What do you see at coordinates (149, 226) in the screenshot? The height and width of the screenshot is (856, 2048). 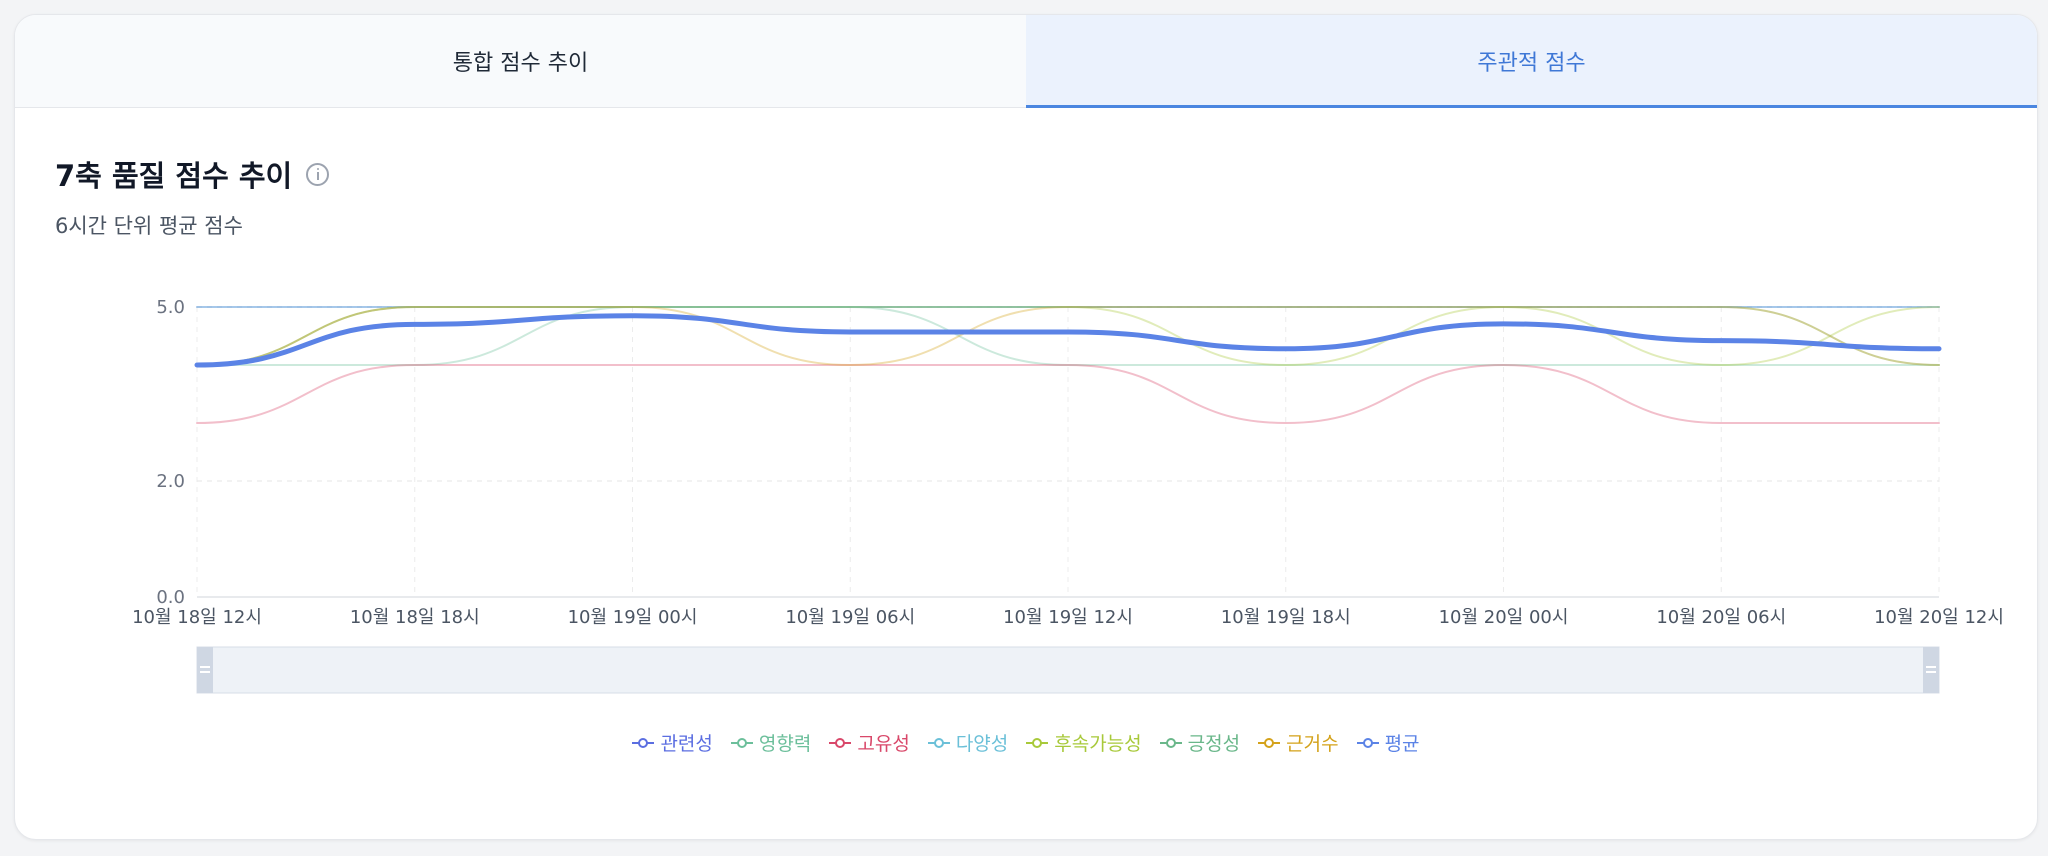 I see `chart-subtitle: 6시간 단위 평균 점수` at bounding box center [149, 226].